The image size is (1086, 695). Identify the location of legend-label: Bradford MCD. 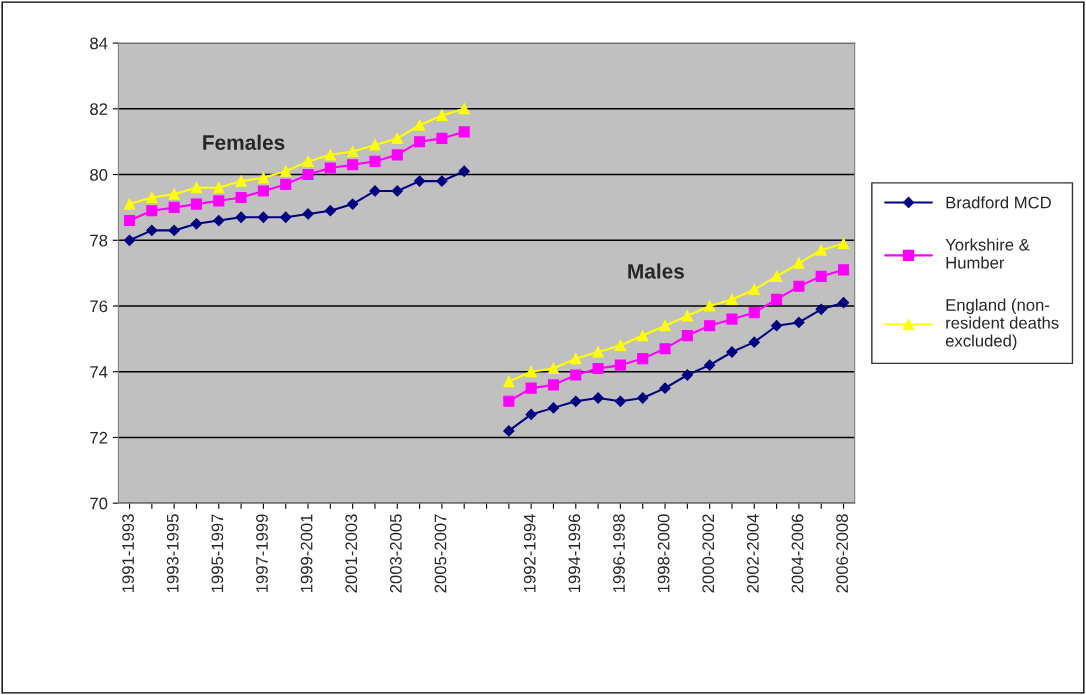
(998, 202).